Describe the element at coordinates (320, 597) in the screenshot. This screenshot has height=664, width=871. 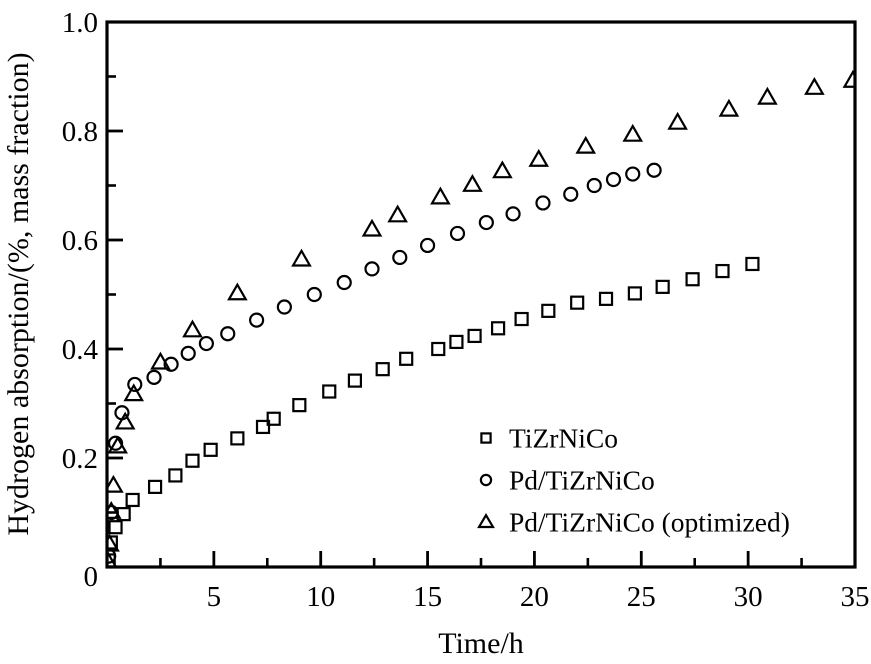
I see `x-tick-label: 10` at that location.